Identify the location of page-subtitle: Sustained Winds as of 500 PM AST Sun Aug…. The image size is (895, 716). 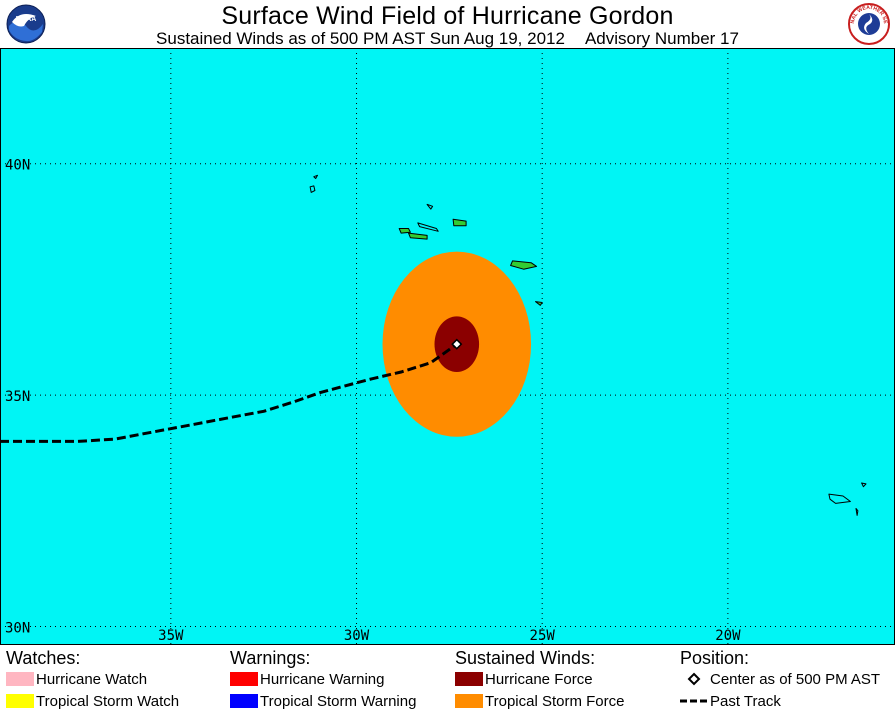
(447, 38).